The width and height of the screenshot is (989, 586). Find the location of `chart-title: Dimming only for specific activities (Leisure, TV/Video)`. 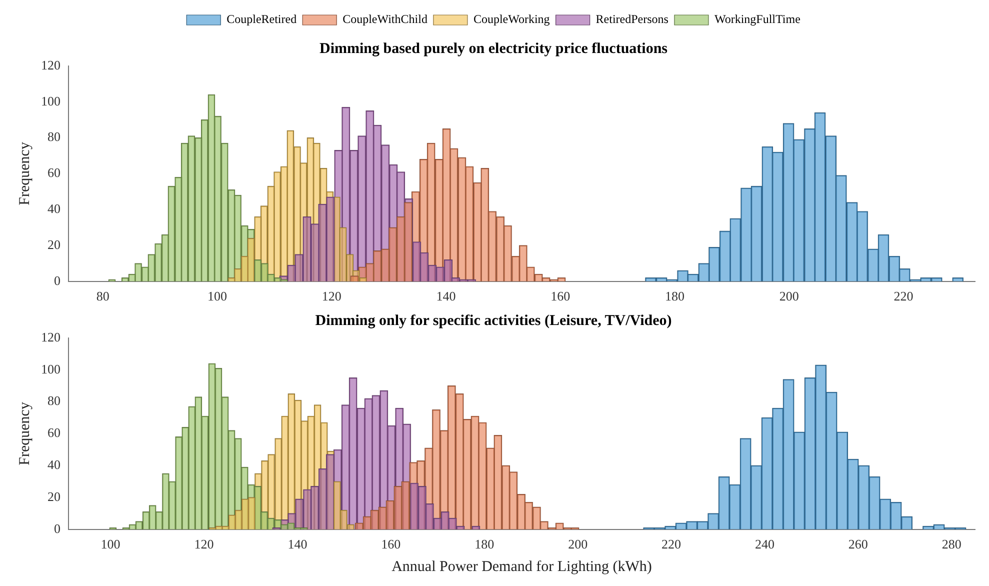

chart-title: Dimming only for specific activities (Leisure, TV/Video) is located at coordinates (493, 320).